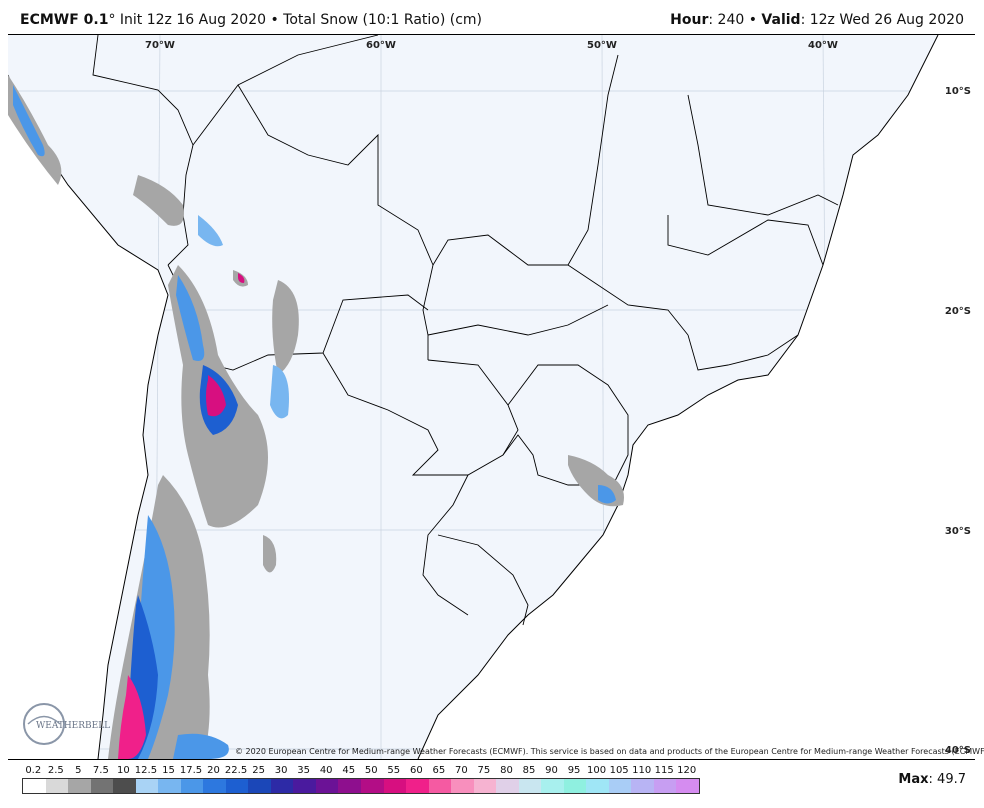  What do you see at coordinates (371, 770) in the screenshot?
I see `colorbar-tick-label: 50` at bounding box center [371, 770].